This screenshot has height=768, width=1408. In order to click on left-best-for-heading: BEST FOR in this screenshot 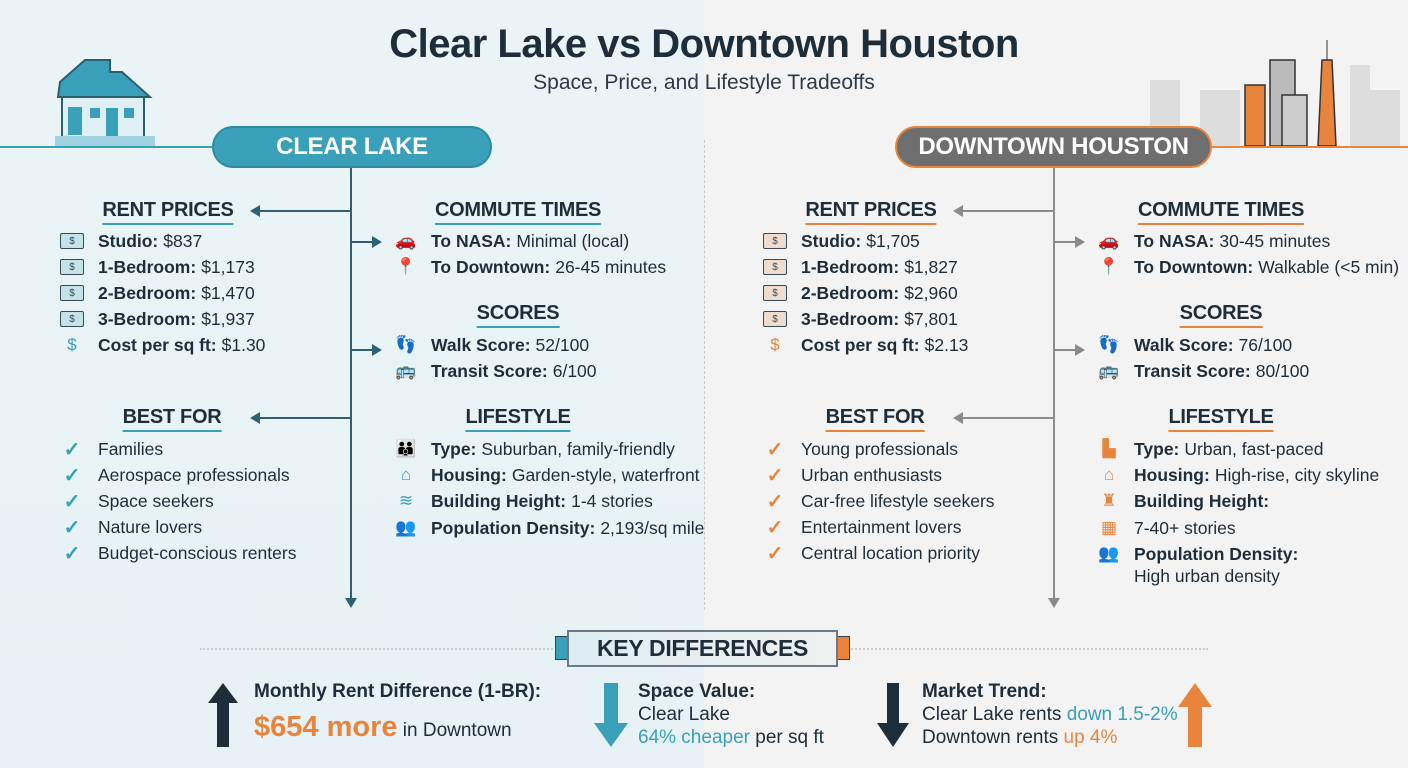, I will do `click(172, 419)`.